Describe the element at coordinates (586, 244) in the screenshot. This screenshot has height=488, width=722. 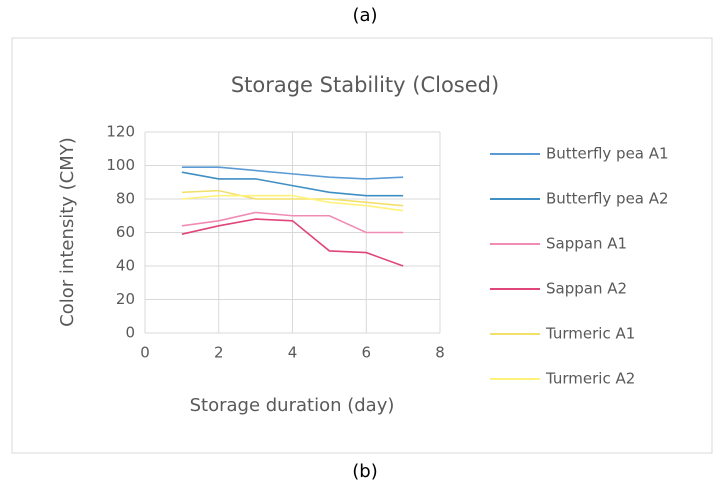
I see `legend-label: Sappan A1` at that location.